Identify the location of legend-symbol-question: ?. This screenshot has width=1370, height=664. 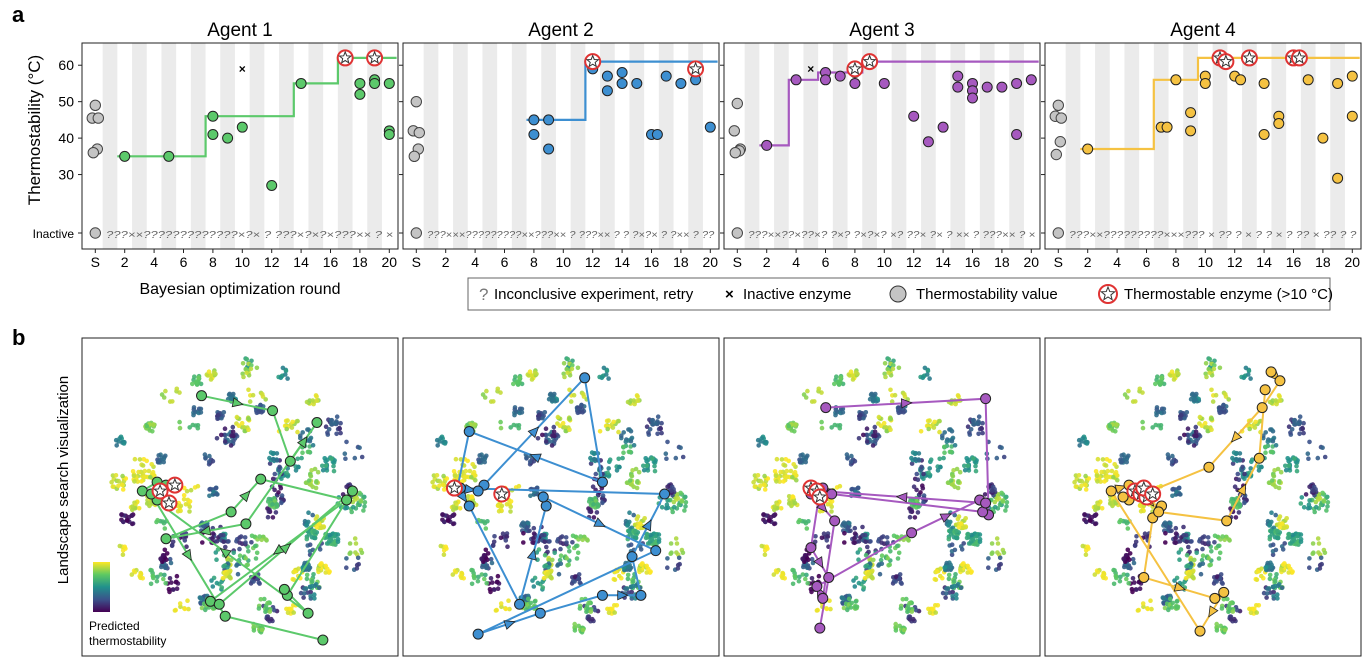
(483, 294).